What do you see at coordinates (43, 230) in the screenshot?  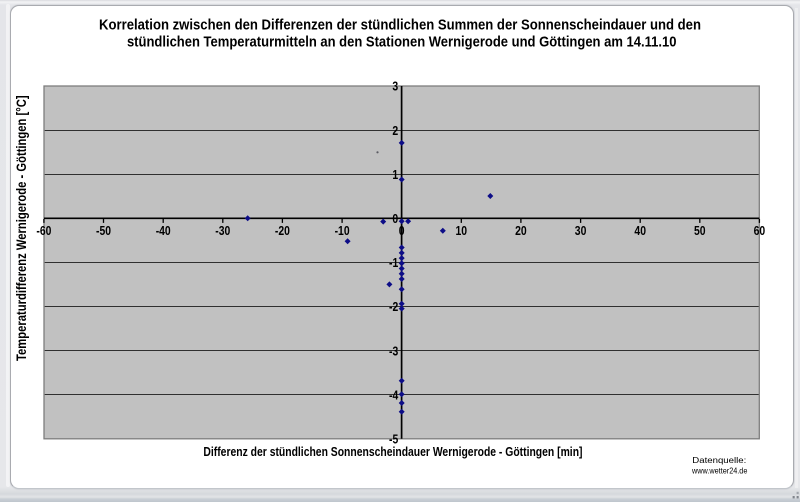 I see `svg-text: -60` at bounding box center [43, 230].